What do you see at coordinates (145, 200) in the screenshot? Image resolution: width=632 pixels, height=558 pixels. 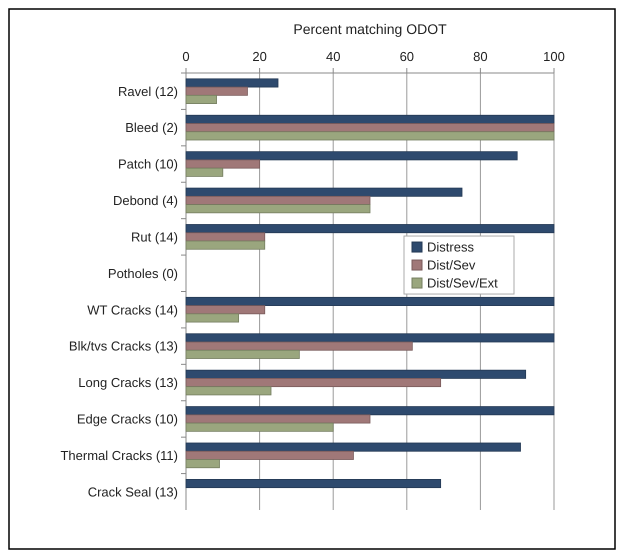 I see `y-tick-label: Debond (4)` at bounding box center [145, 200].